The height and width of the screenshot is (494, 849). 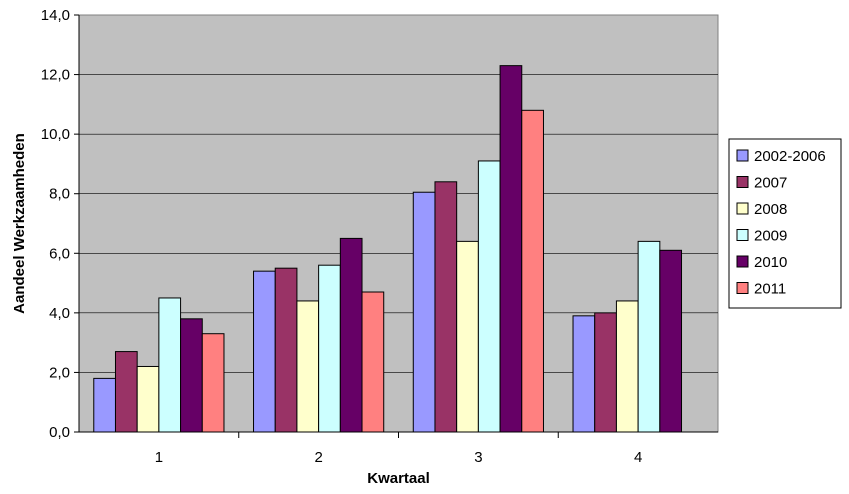 What do you see at coordinates (770, 209) in the screenshot?
I see `legend-label: 2008` at bounding box center [770, 209].